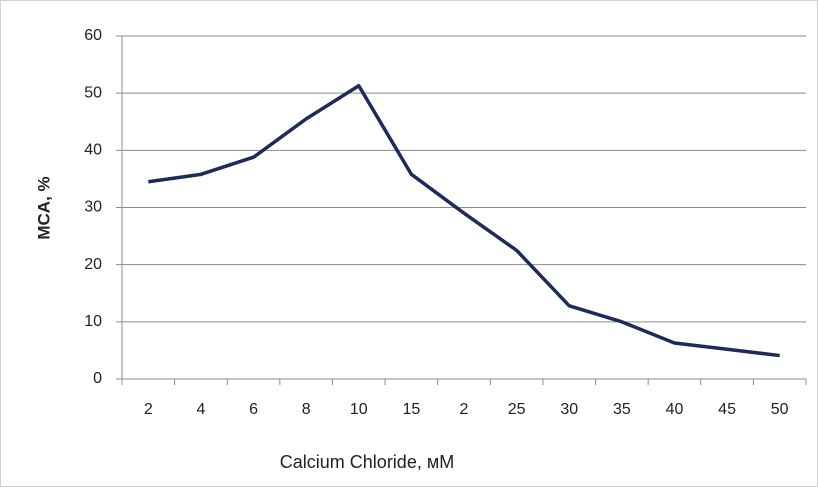 This screenshot has width=818, height=487. Describe the element at coordinates (367, 462) in the screenshot. I see `x-axis-label: Calcium Chloride, мМ` at that location.